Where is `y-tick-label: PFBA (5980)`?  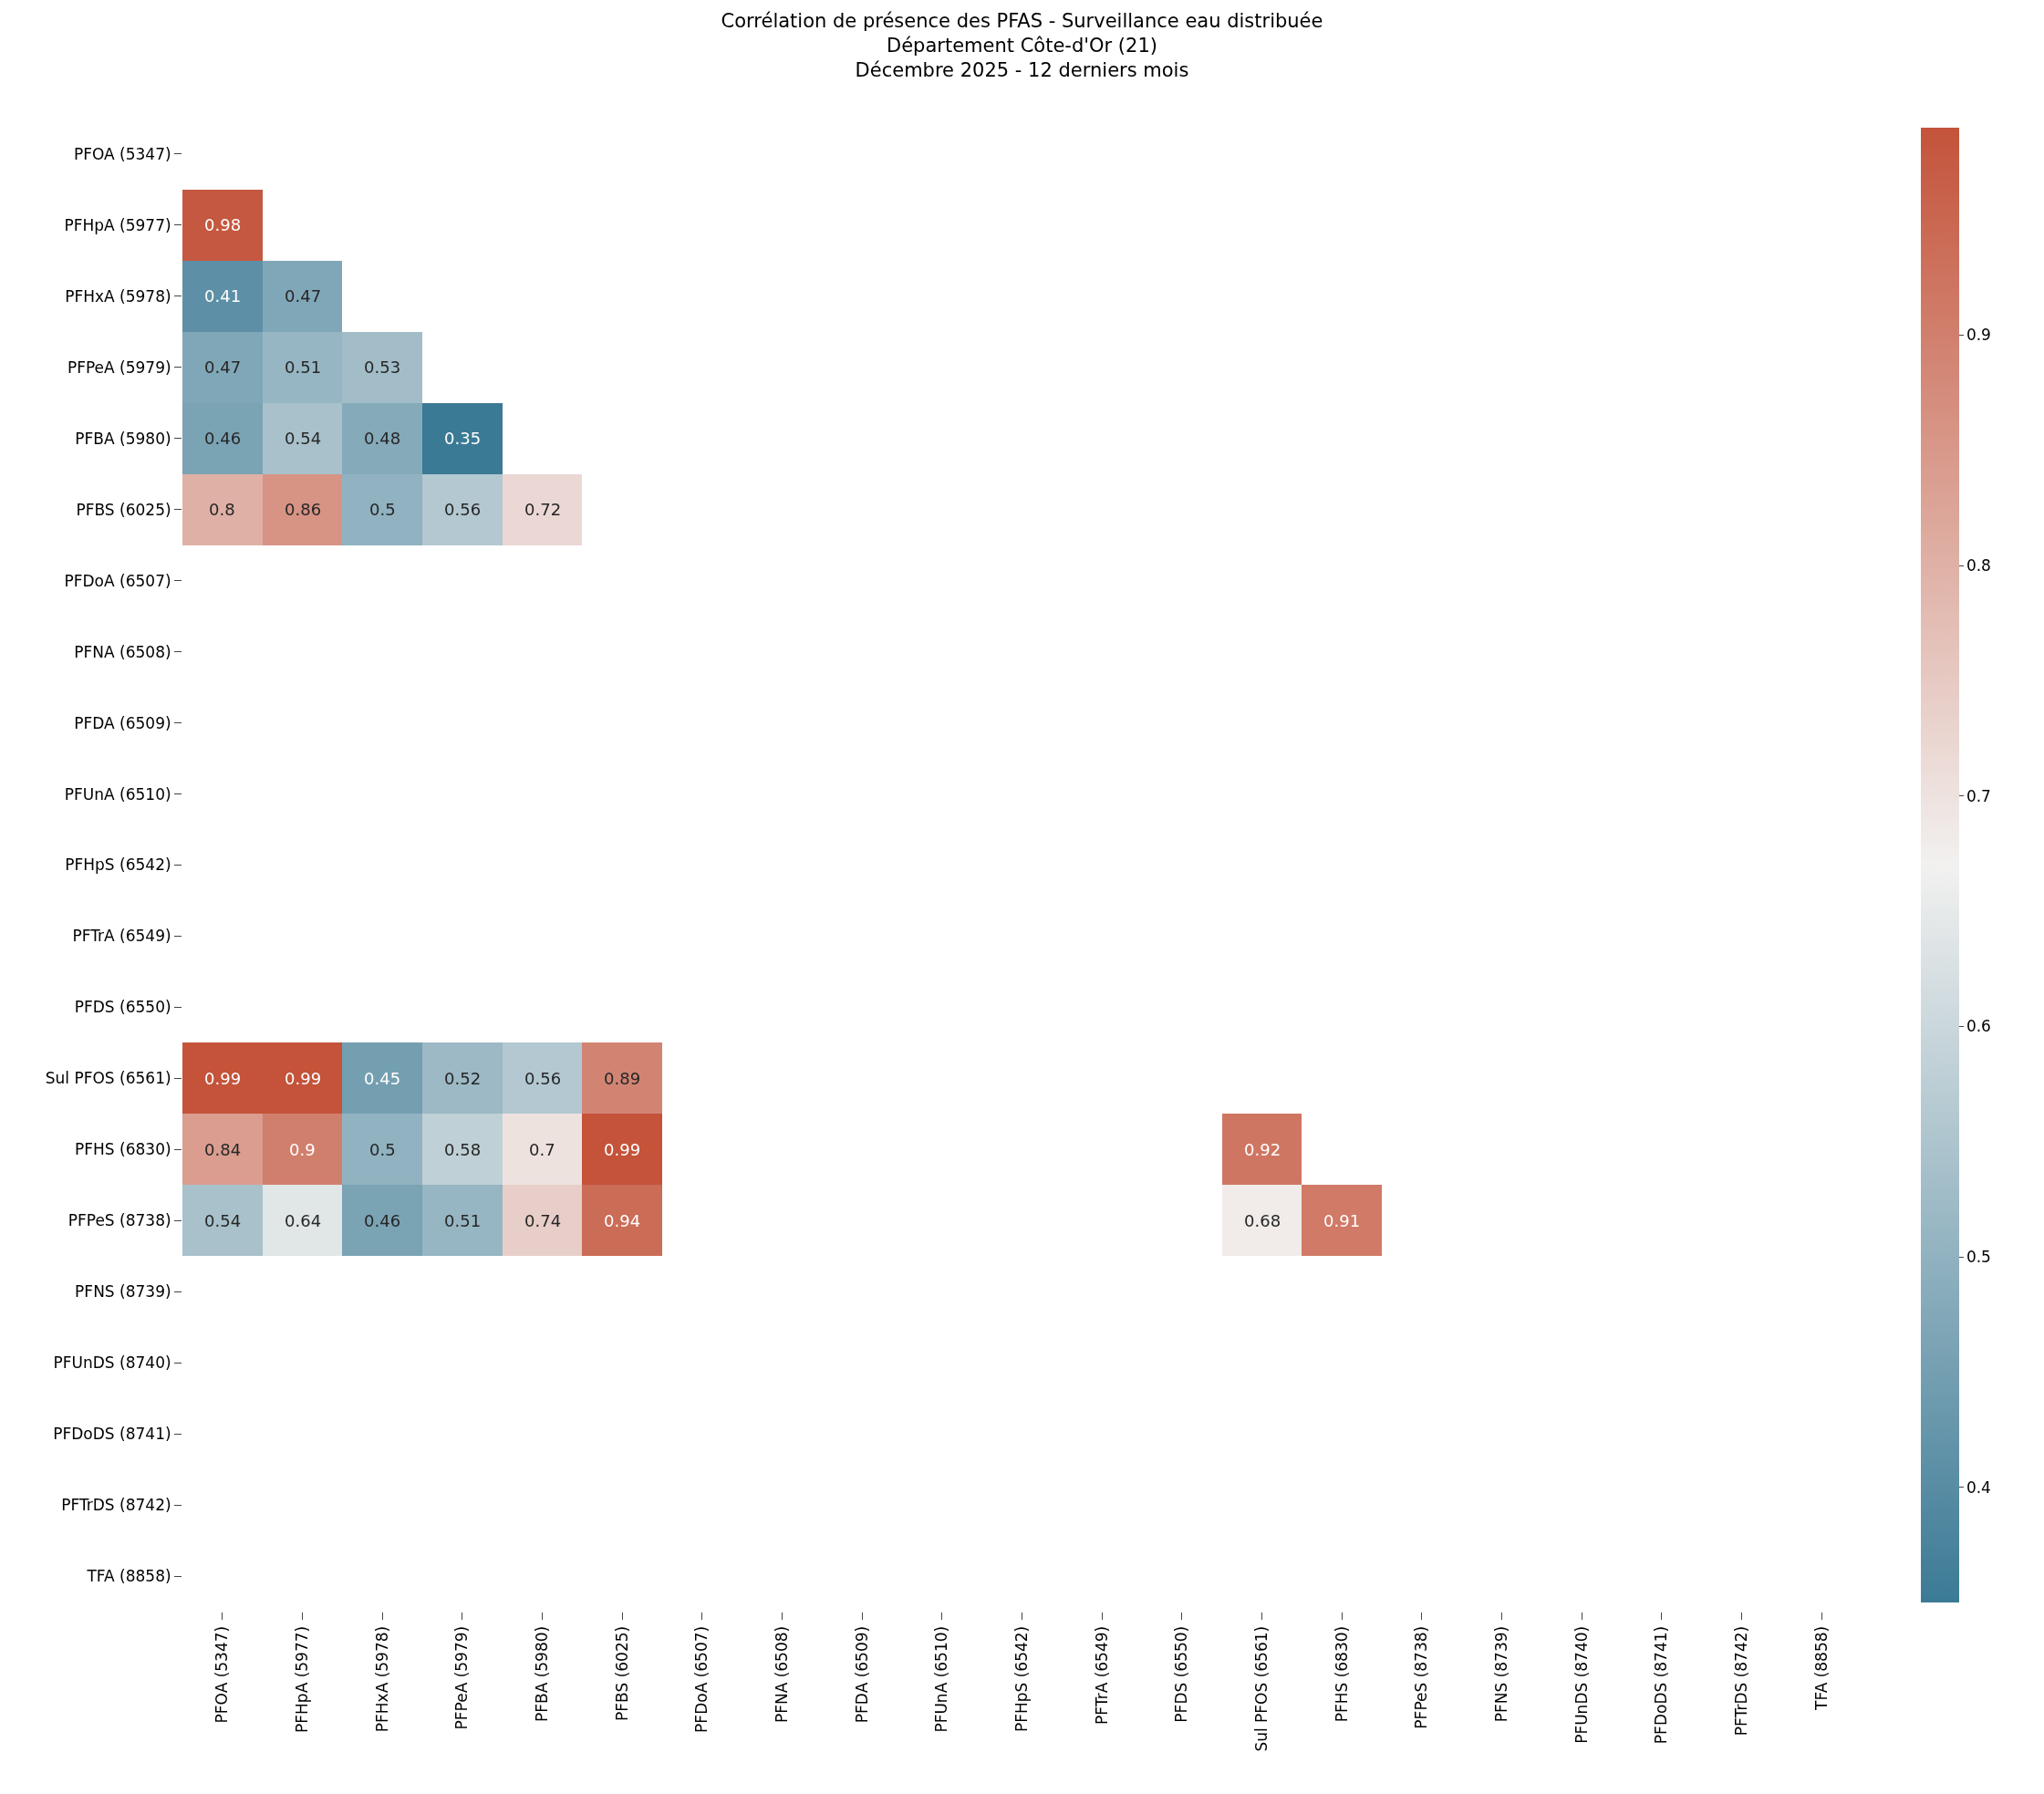 y-tick-label: PFBA (5980) is located at coordinates (123, 438).